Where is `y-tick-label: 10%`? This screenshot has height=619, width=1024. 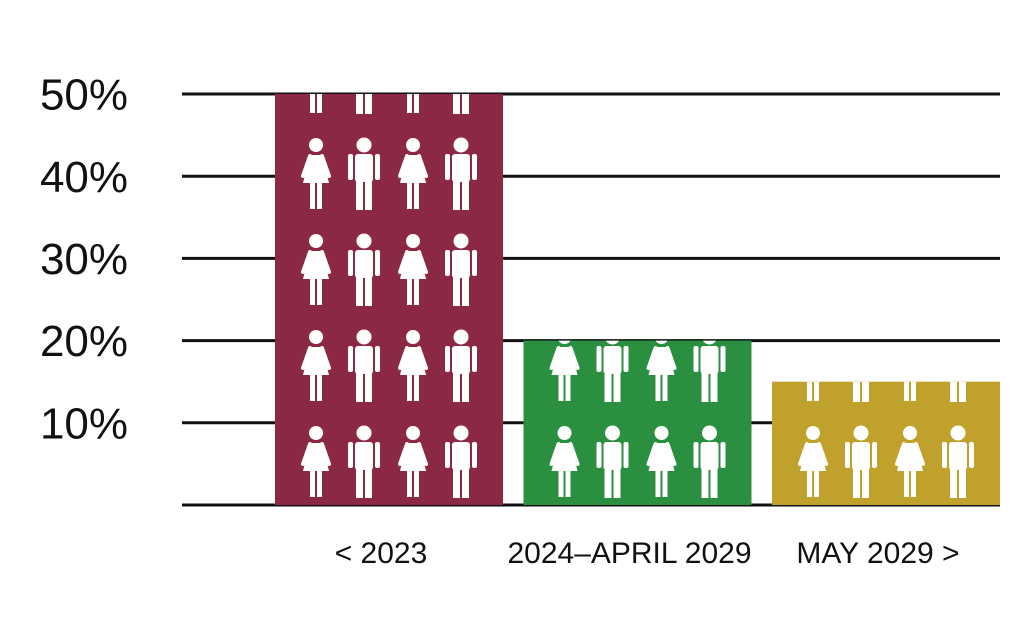 y-tick-label: 10% is located at coordinates (84, 423).